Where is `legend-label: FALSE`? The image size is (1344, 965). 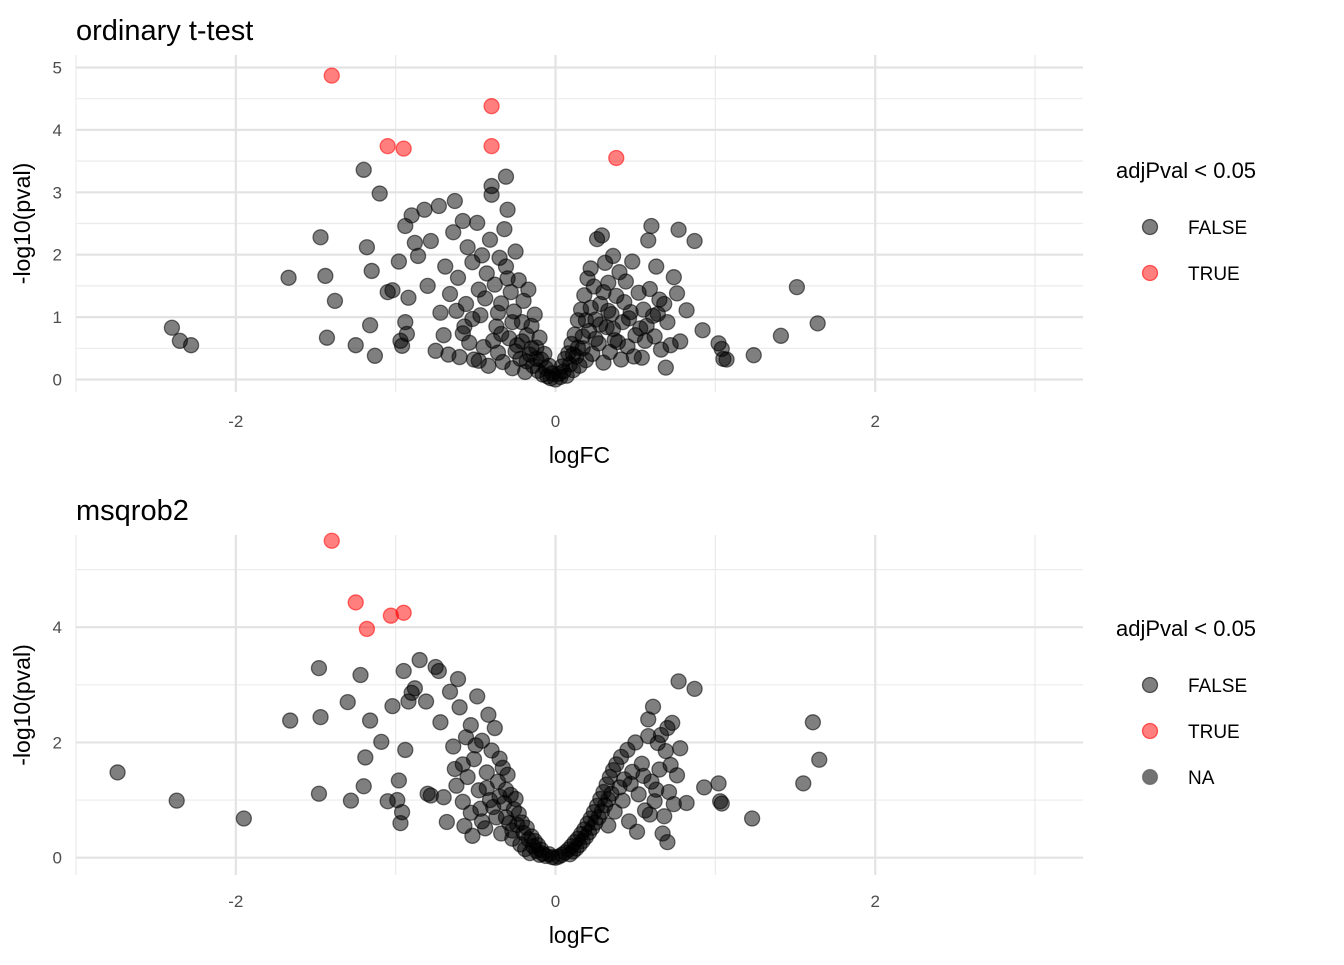 legend-label: FALSE is located at coordinates (1217, 228).